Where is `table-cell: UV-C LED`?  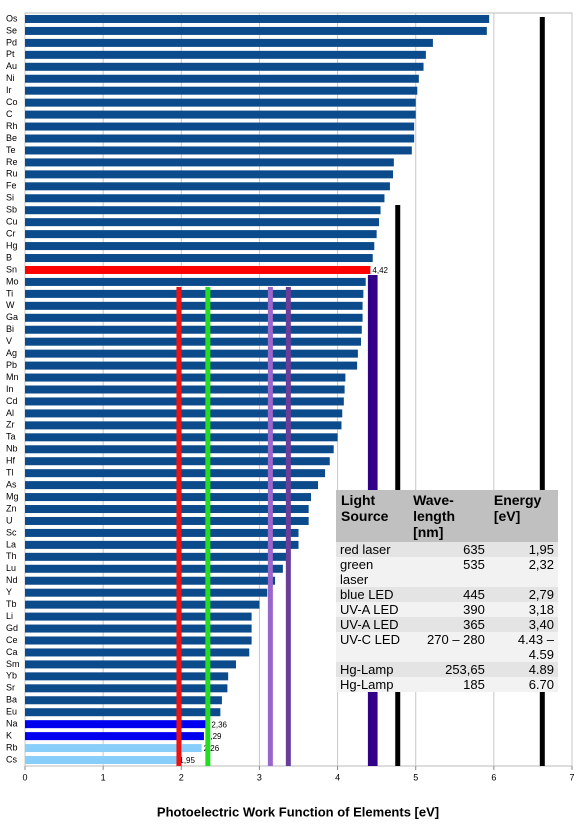
table-cell: UV-C LED is located at coordinates (372, 647).